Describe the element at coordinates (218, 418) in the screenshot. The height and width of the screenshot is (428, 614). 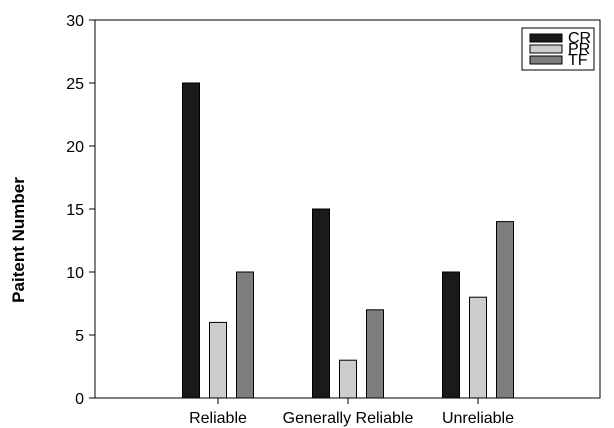
I see `x-tick-label: Reliable` at that location.